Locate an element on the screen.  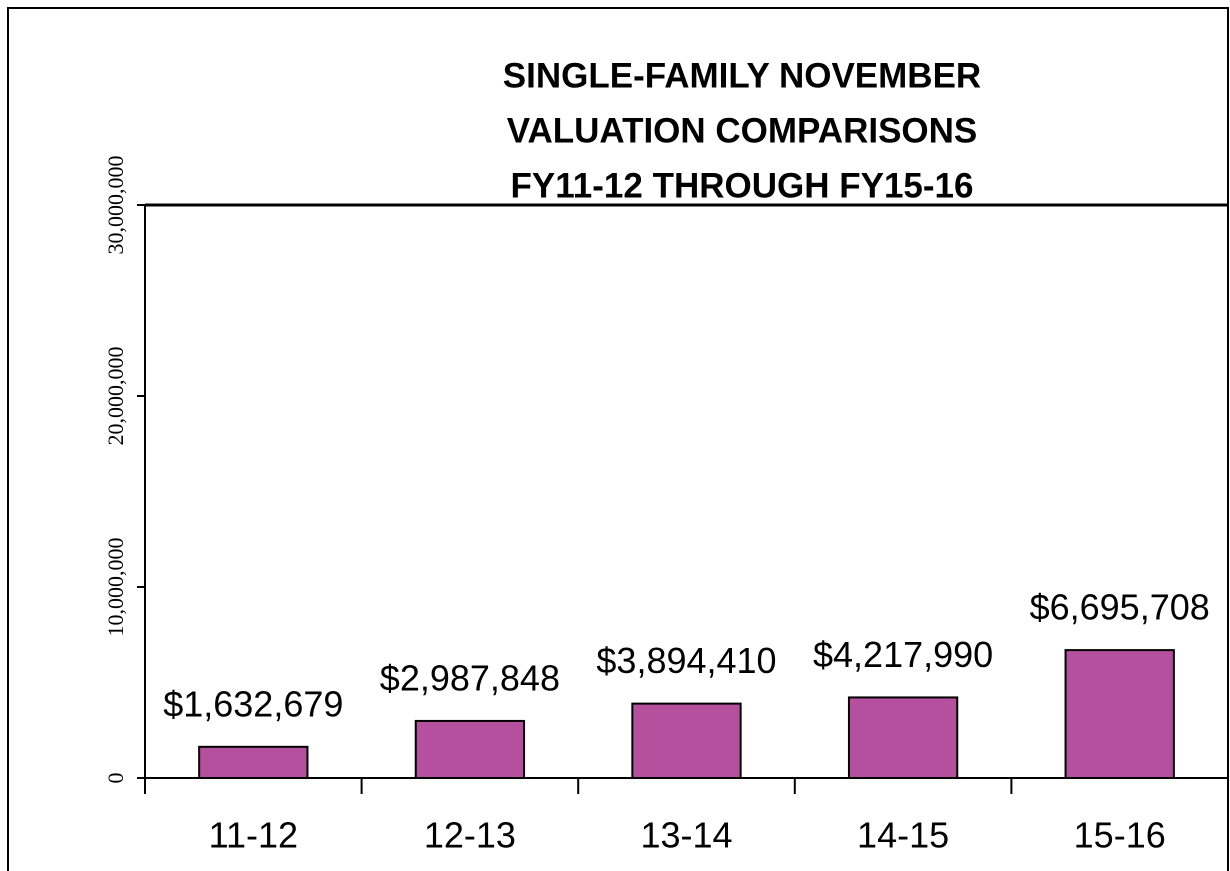
chart-title: FY11-12 THROUGH FY15-16 is located at coordinates (742, 185).